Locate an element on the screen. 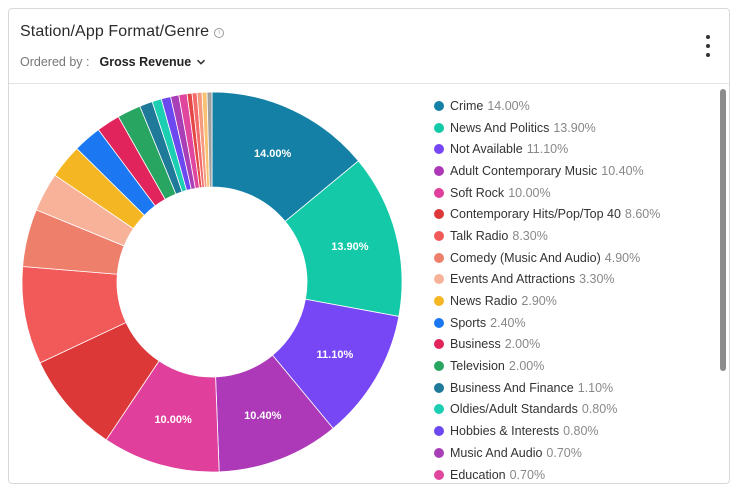 The width and height of the screenshot is (738, 492). legend-scrollbar is located at coordinates (723, 284).